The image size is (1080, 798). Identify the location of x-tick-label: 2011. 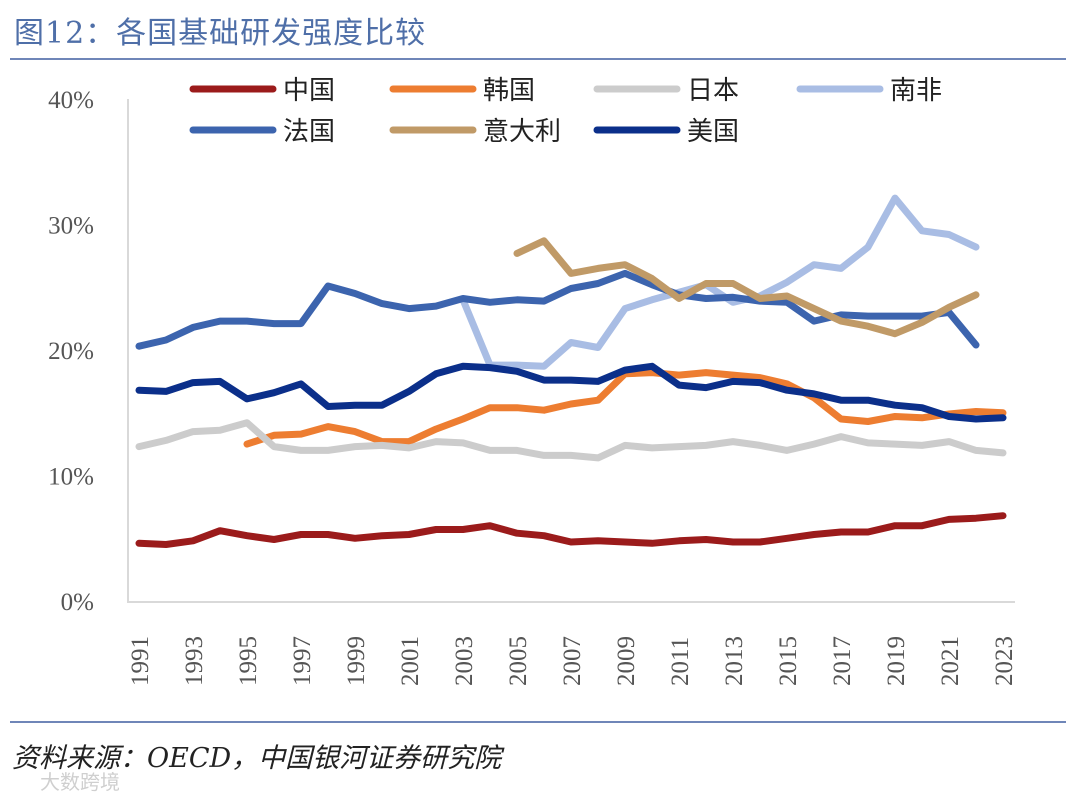
(680, 661).